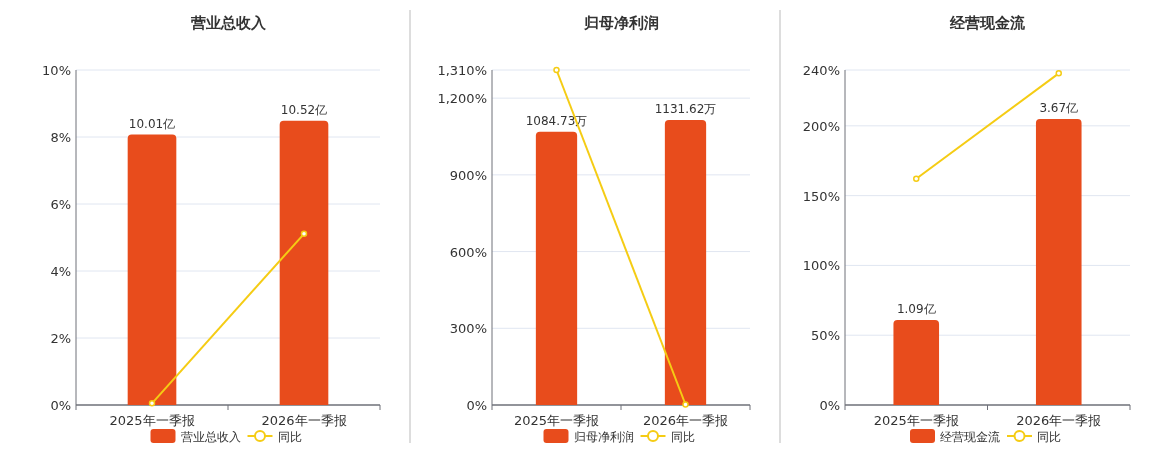  Describe the element at coordinates (916, 309) in the screenshot. I see `data-label: 1.09亿` at that location.